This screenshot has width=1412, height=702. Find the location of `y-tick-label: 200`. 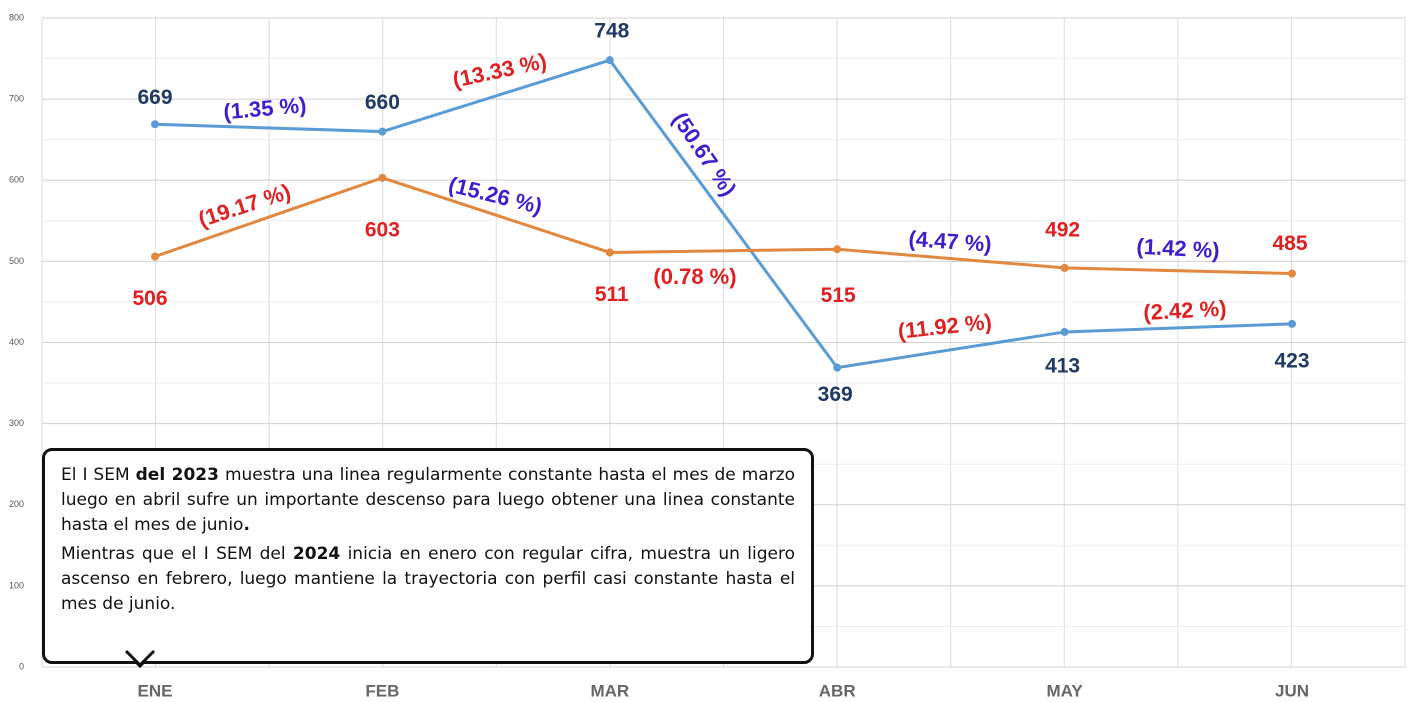

y-tick-label: 200 is located at coordinates (16, 504).